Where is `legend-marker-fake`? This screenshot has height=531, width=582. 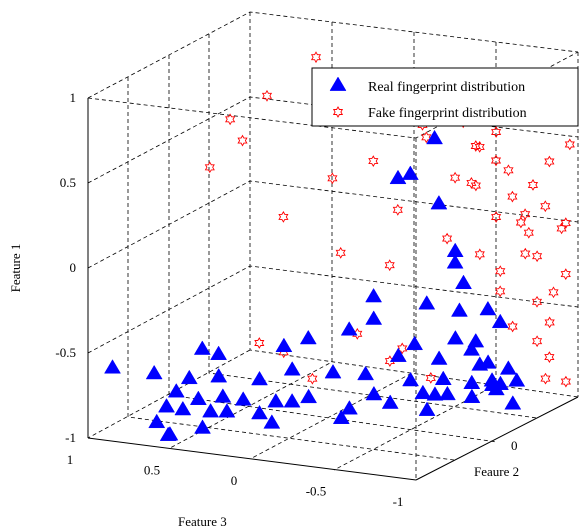 legend-marker-fake is located at coordinates (338, 112).